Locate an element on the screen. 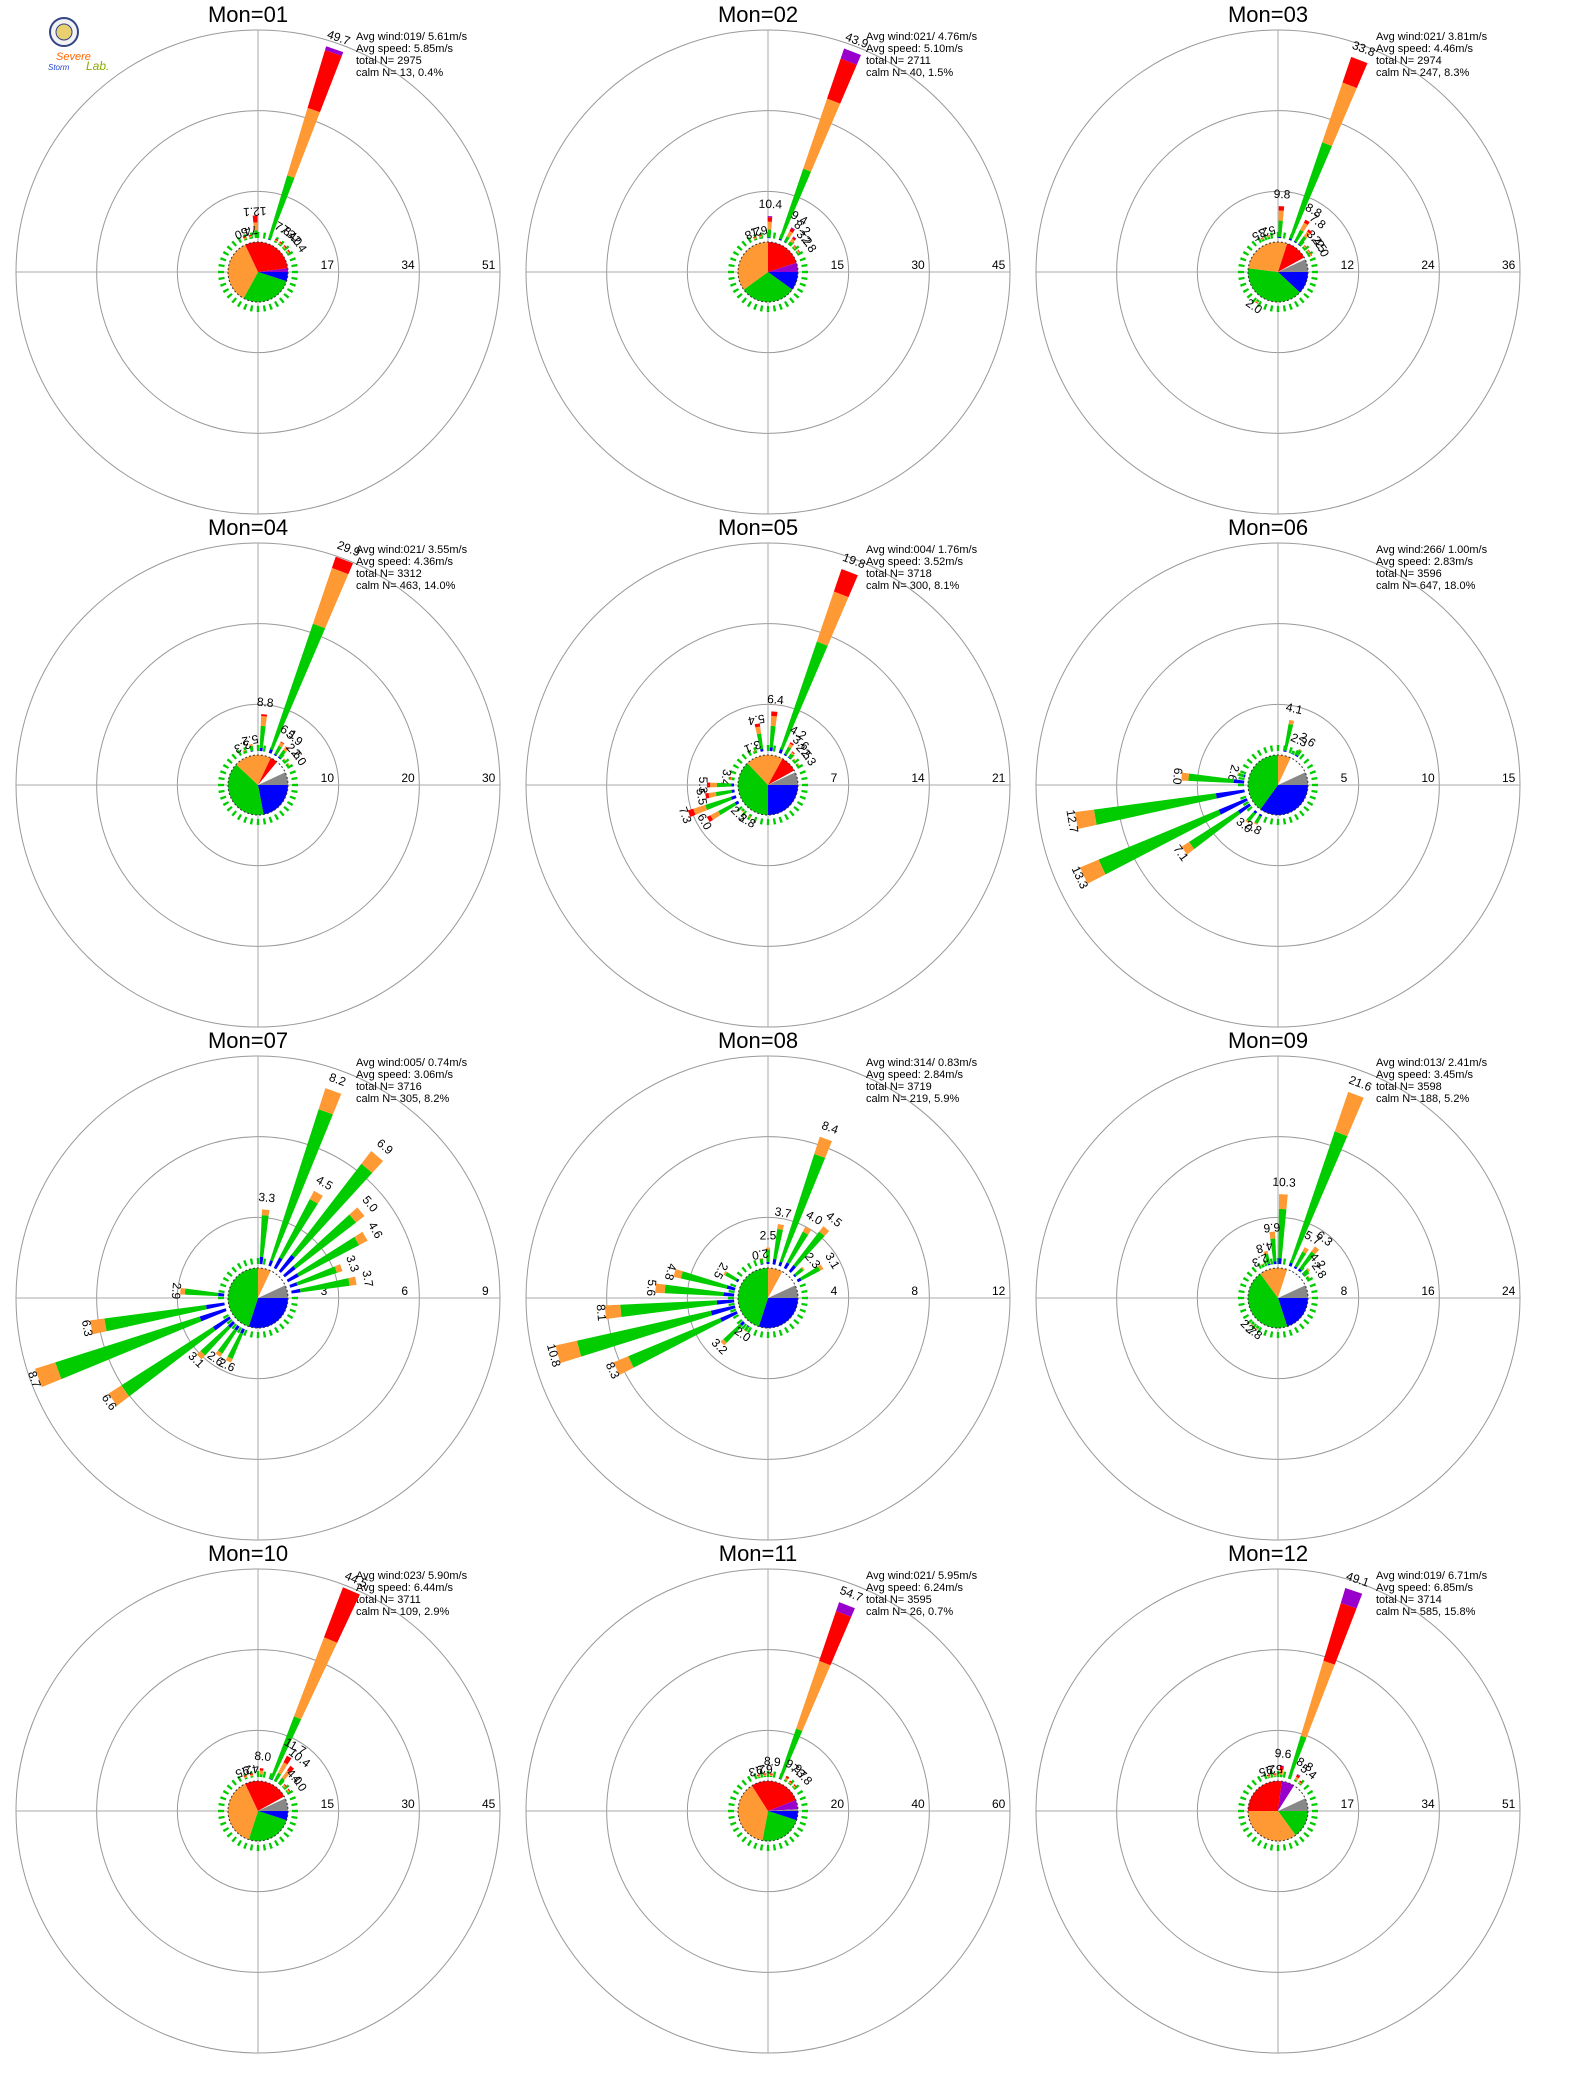 The height and width of the screenshot is (2090, 1580). stat-total-n: total N= 3714 is located at coordinates (1409, 1600).